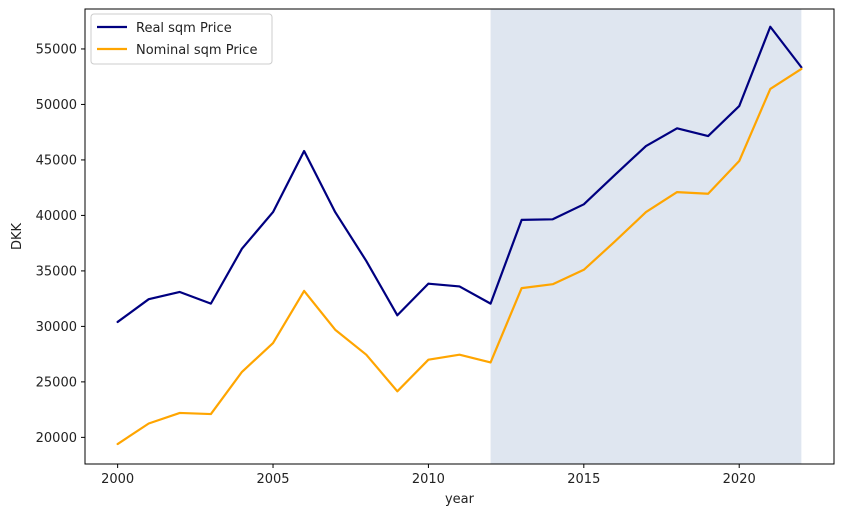  What do you see at coordinates (739, 479) in the screenshot?
I see `x-tick-label: 2020` at bounding box center [739, 479].